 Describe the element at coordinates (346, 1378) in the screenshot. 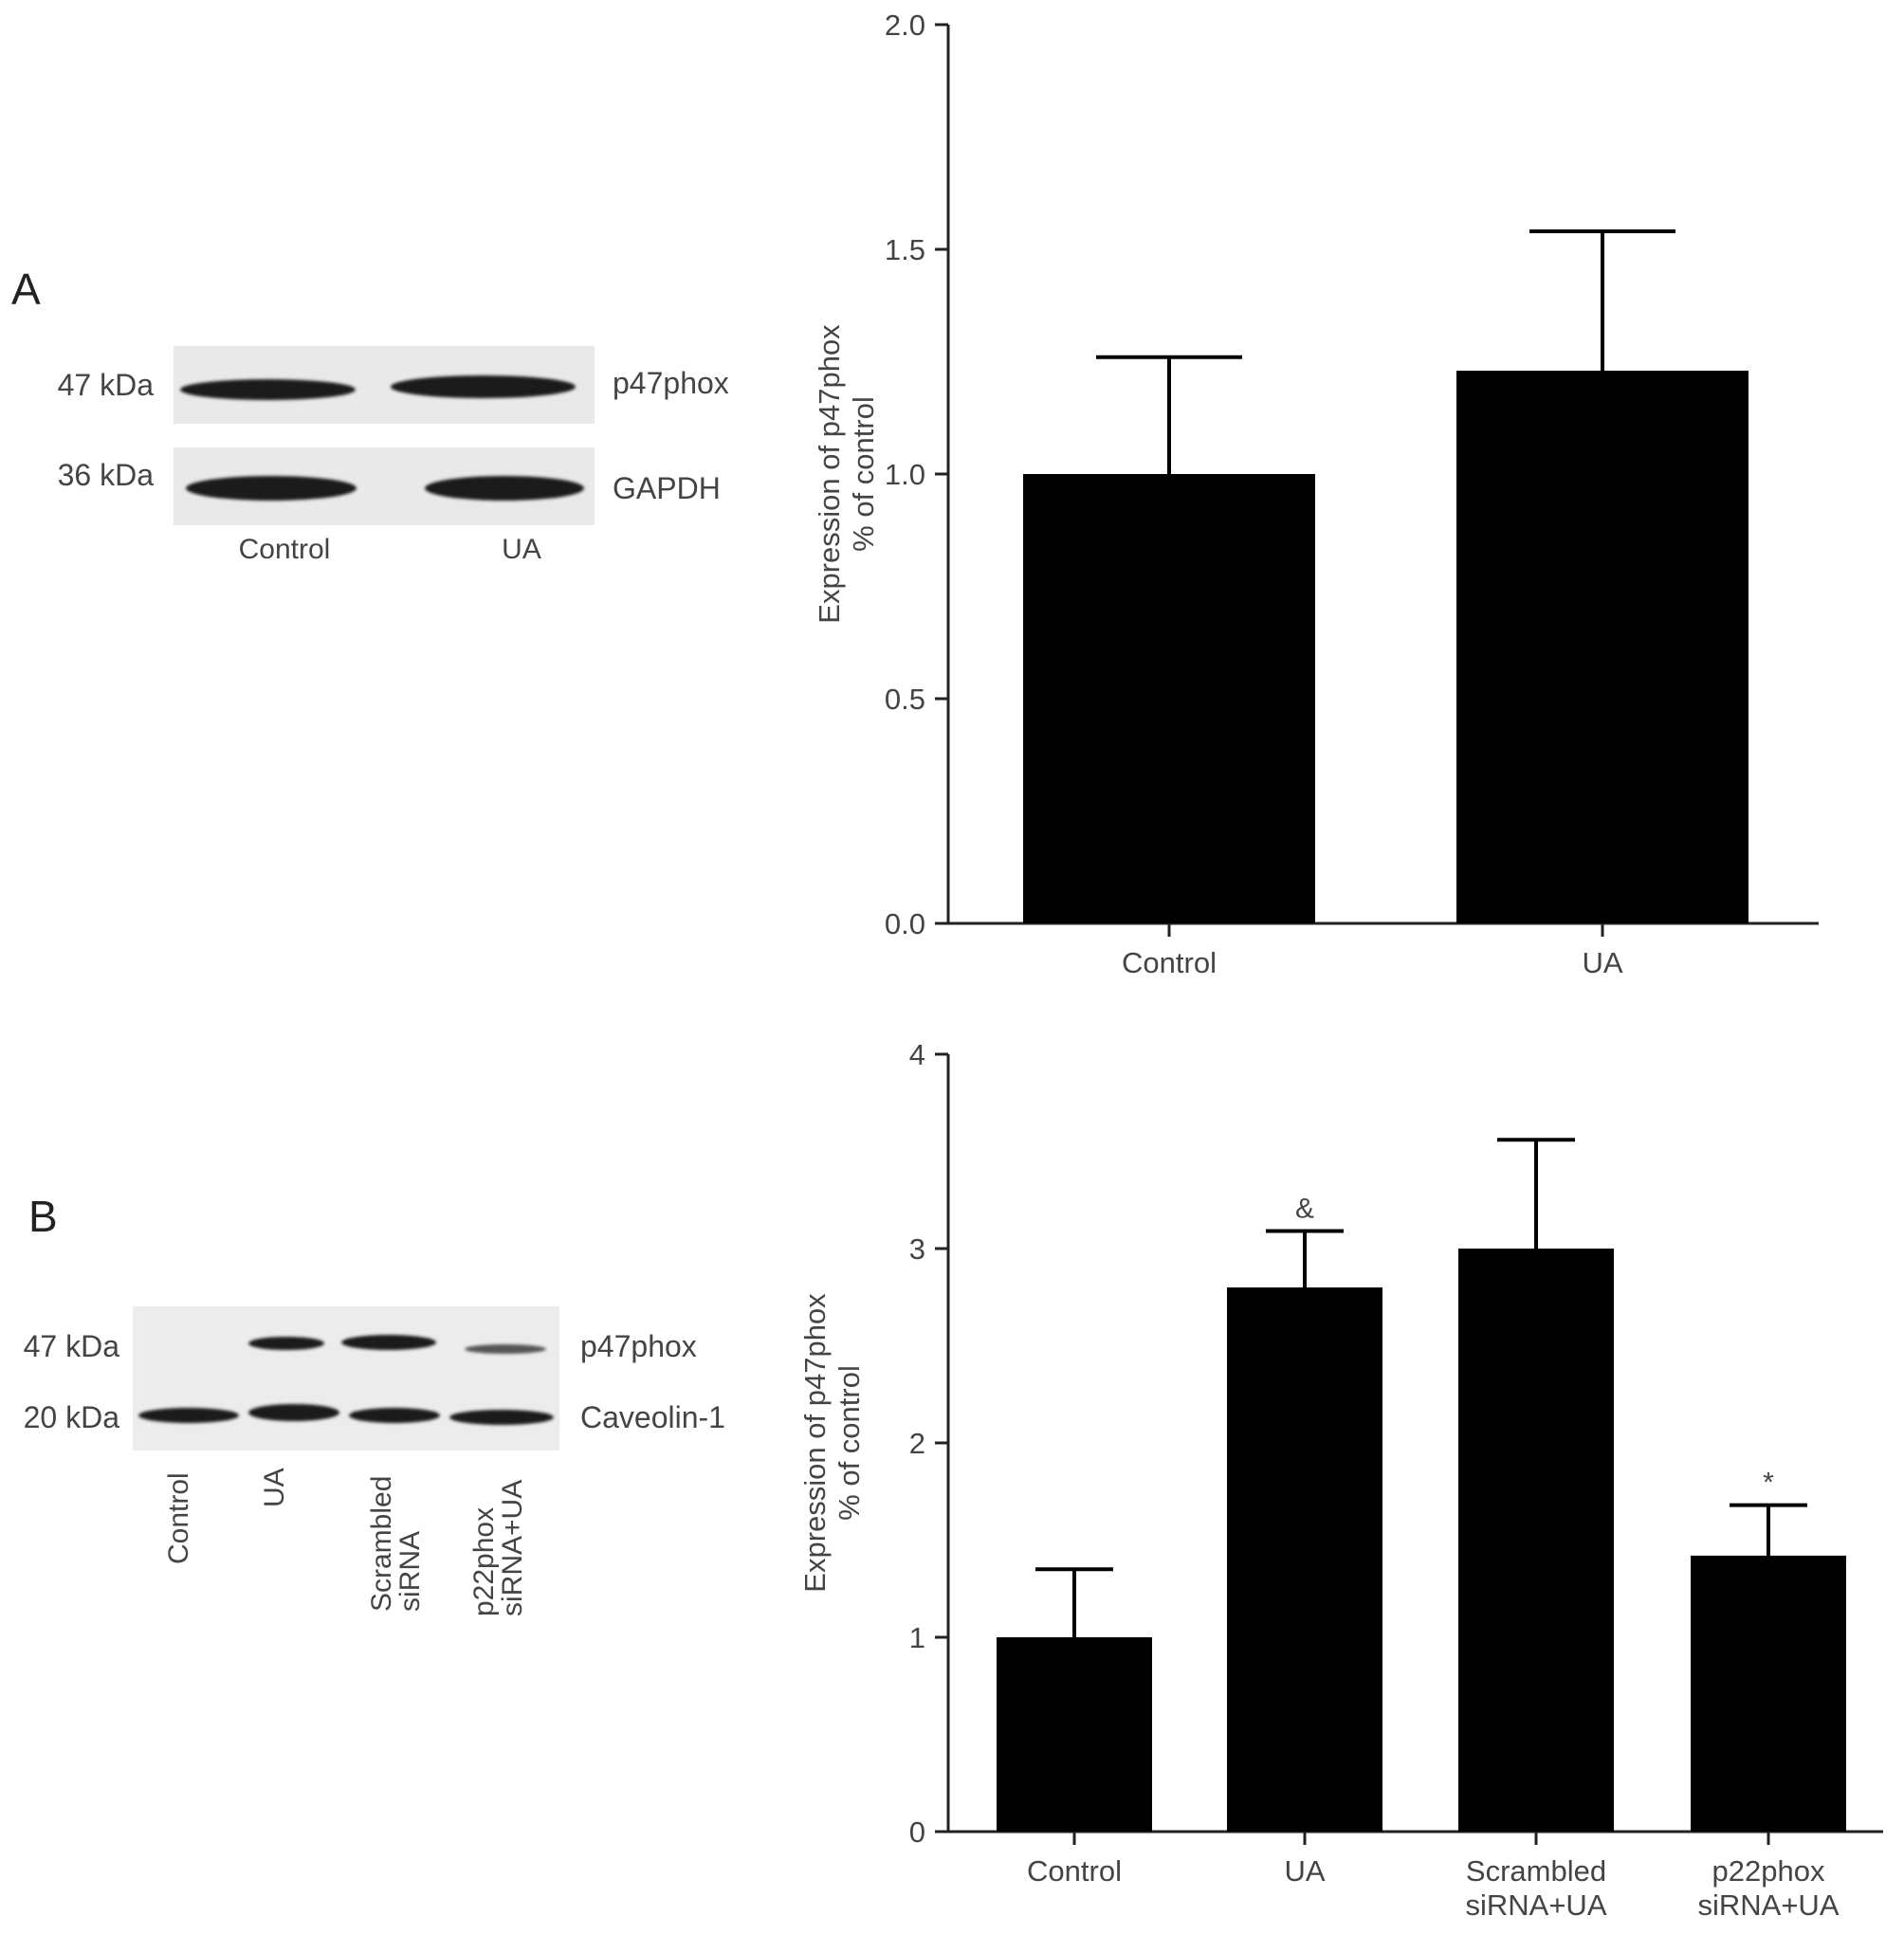

I see `blot-b-membrane` at that location.